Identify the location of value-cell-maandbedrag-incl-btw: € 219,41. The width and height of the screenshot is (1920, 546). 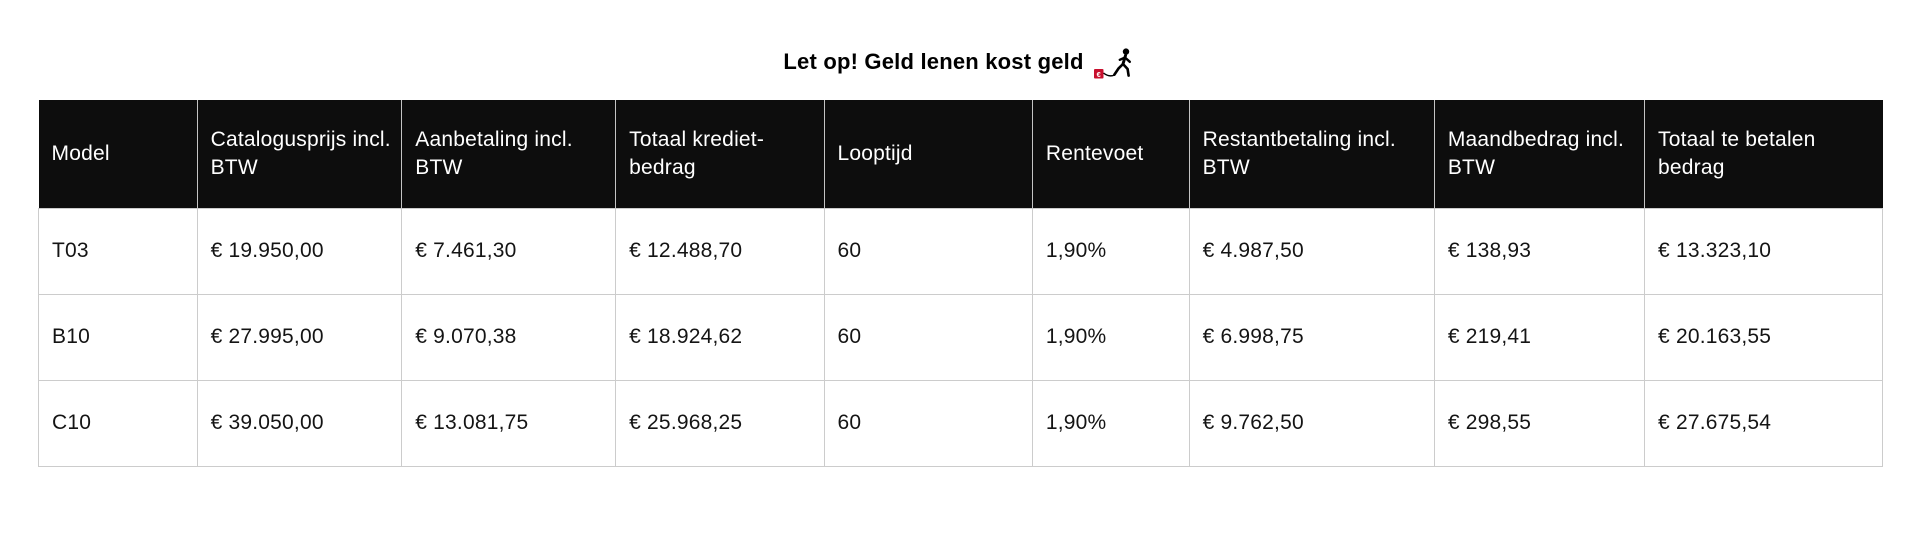
(1539, 337).